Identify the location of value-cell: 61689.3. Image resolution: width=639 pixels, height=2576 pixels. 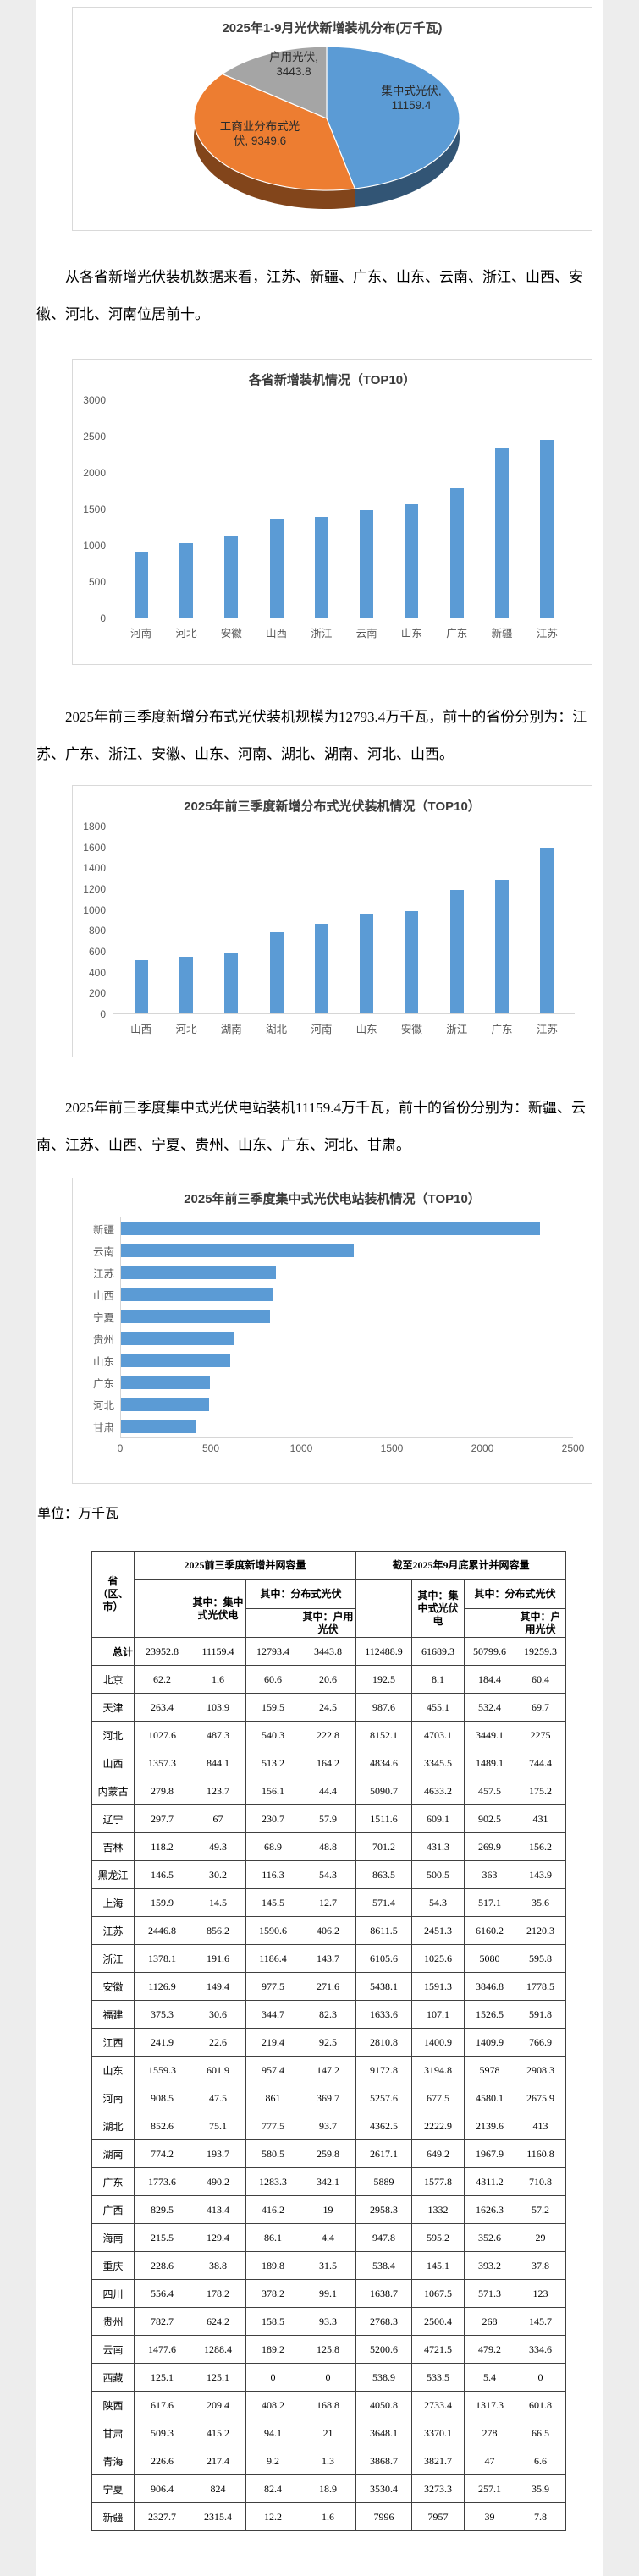
(438, 1651).